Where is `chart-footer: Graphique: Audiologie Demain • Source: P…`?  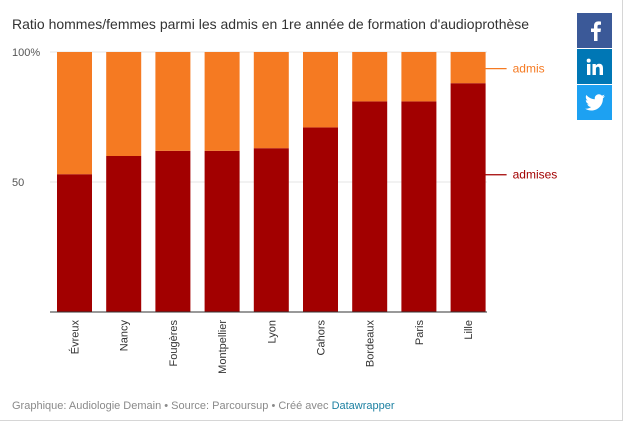 chart-footer: Graphique: Audiologie Demain • Source: P… is located at coordinates (203, 406).